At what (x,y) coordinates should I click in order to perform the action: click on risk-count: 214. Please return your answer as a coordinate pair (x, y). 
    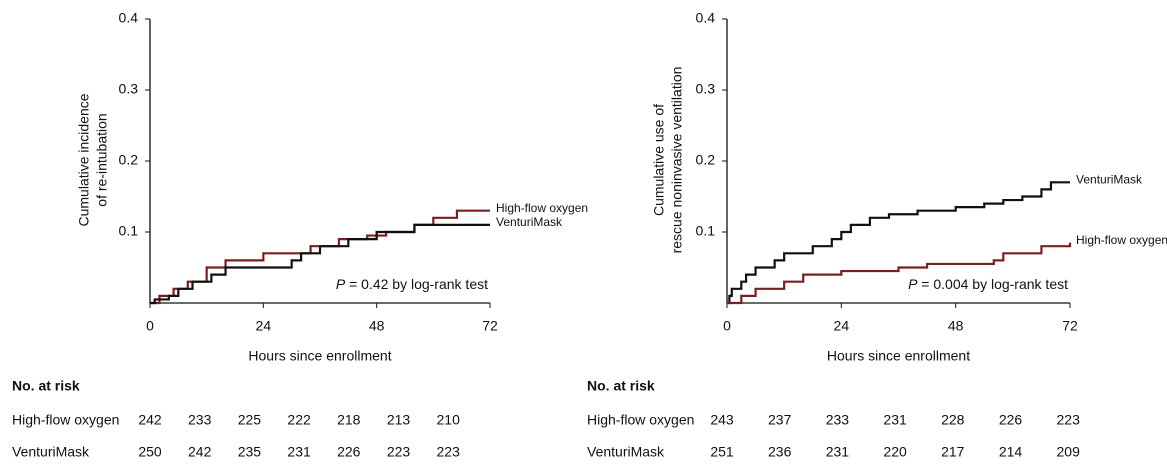
    Looking at the image, I should click on (1011, 452).